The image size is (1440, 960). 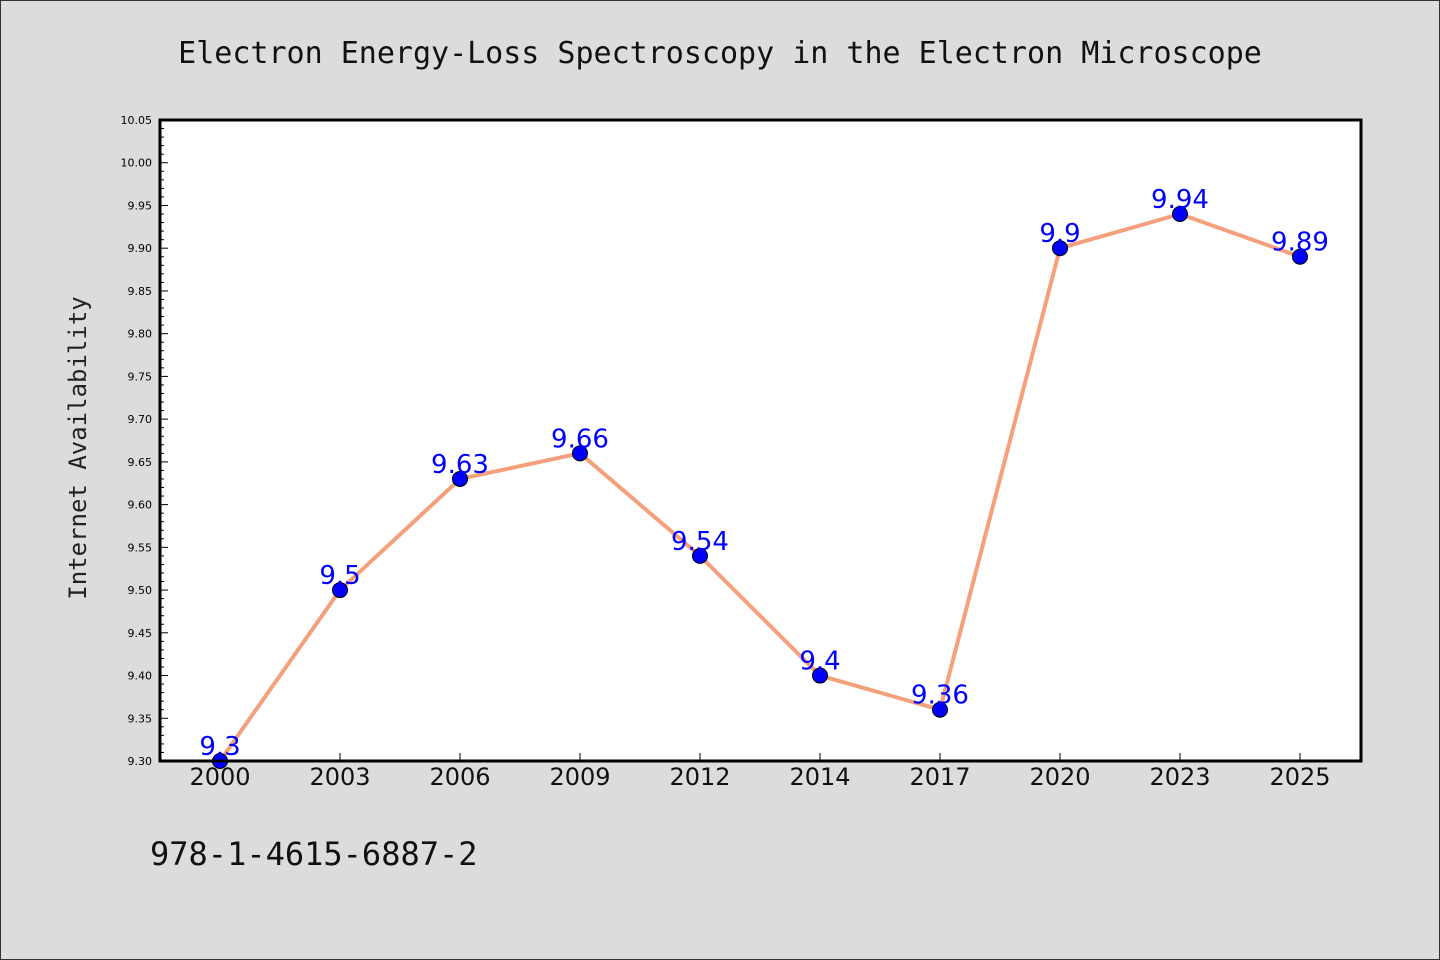 I want to click on y-tick-label: 9.55, so click(x=140, y=547).